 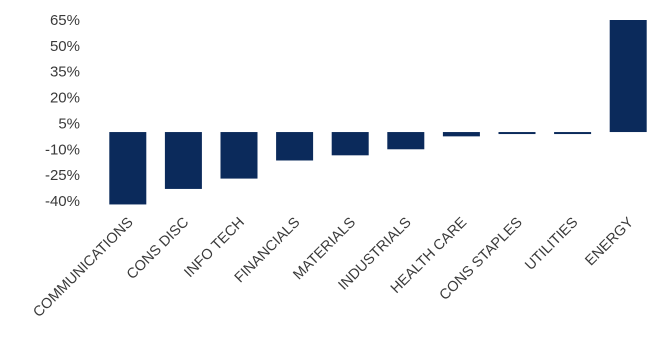 What do you see at coordinates (551, 244) in the screenshot?
I see `x-category-label: UTILITIES` at bounding box center [551, 244].